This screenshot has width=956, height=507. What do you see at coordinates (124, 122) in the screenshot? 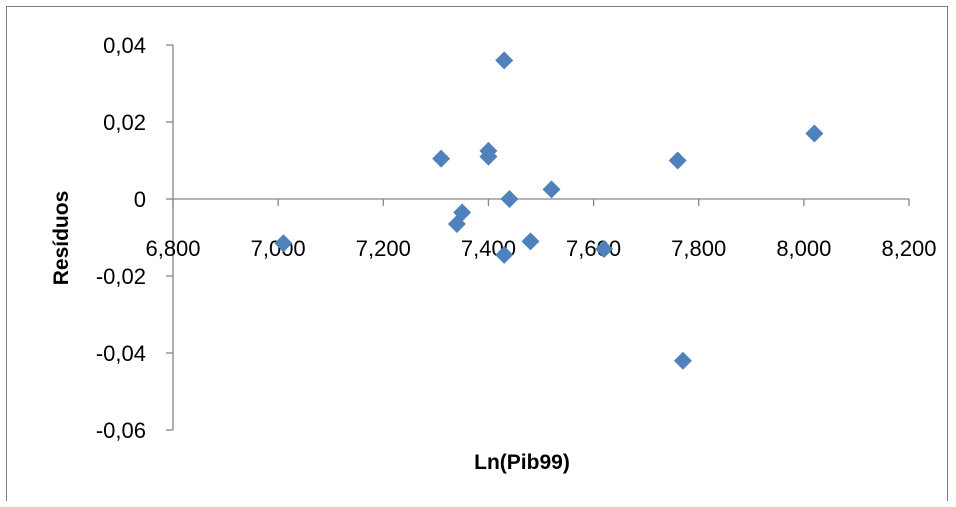
I see `y-tick-label: 0,02` at bounding box center [124, 122].